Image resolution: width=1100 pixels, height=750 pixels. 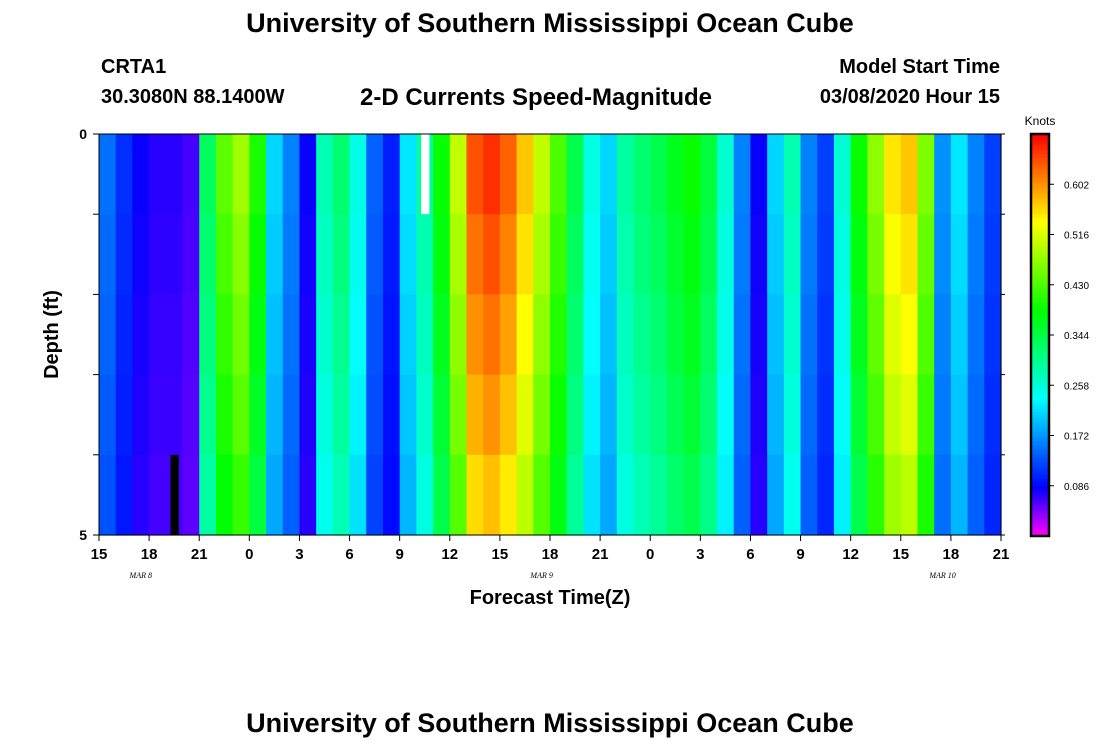 I want to click on chart-title: 2-D Currents Speed-Magnitude, so click(x=536, y=97).